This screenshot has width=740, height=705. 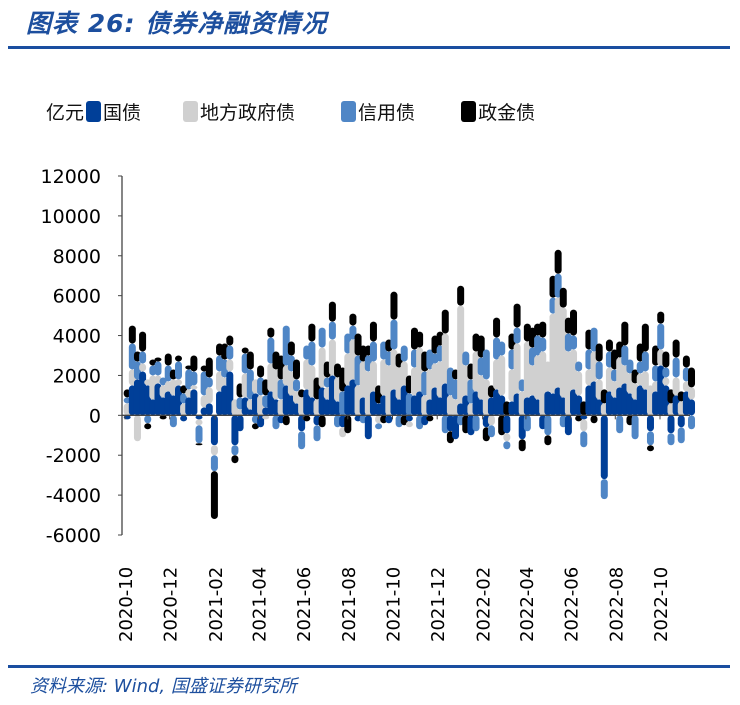 What do you see at coordinates (239, 111) in the screenshot?
I see `legend-item-local-gov: 地方政府债` at bounding box center [239, 111].